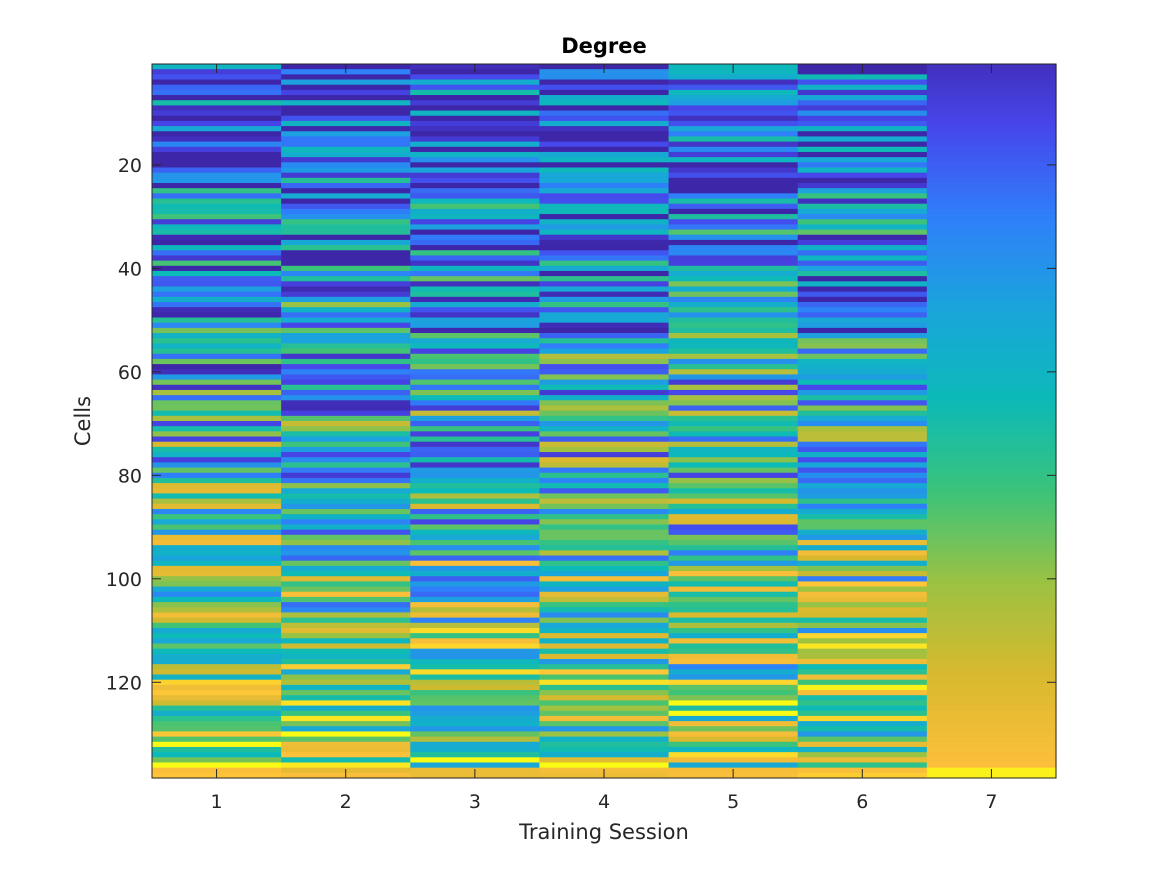 This screenshot has height=875, width=1167. I want to click on x-tick-label: 6, so click(862, 802).